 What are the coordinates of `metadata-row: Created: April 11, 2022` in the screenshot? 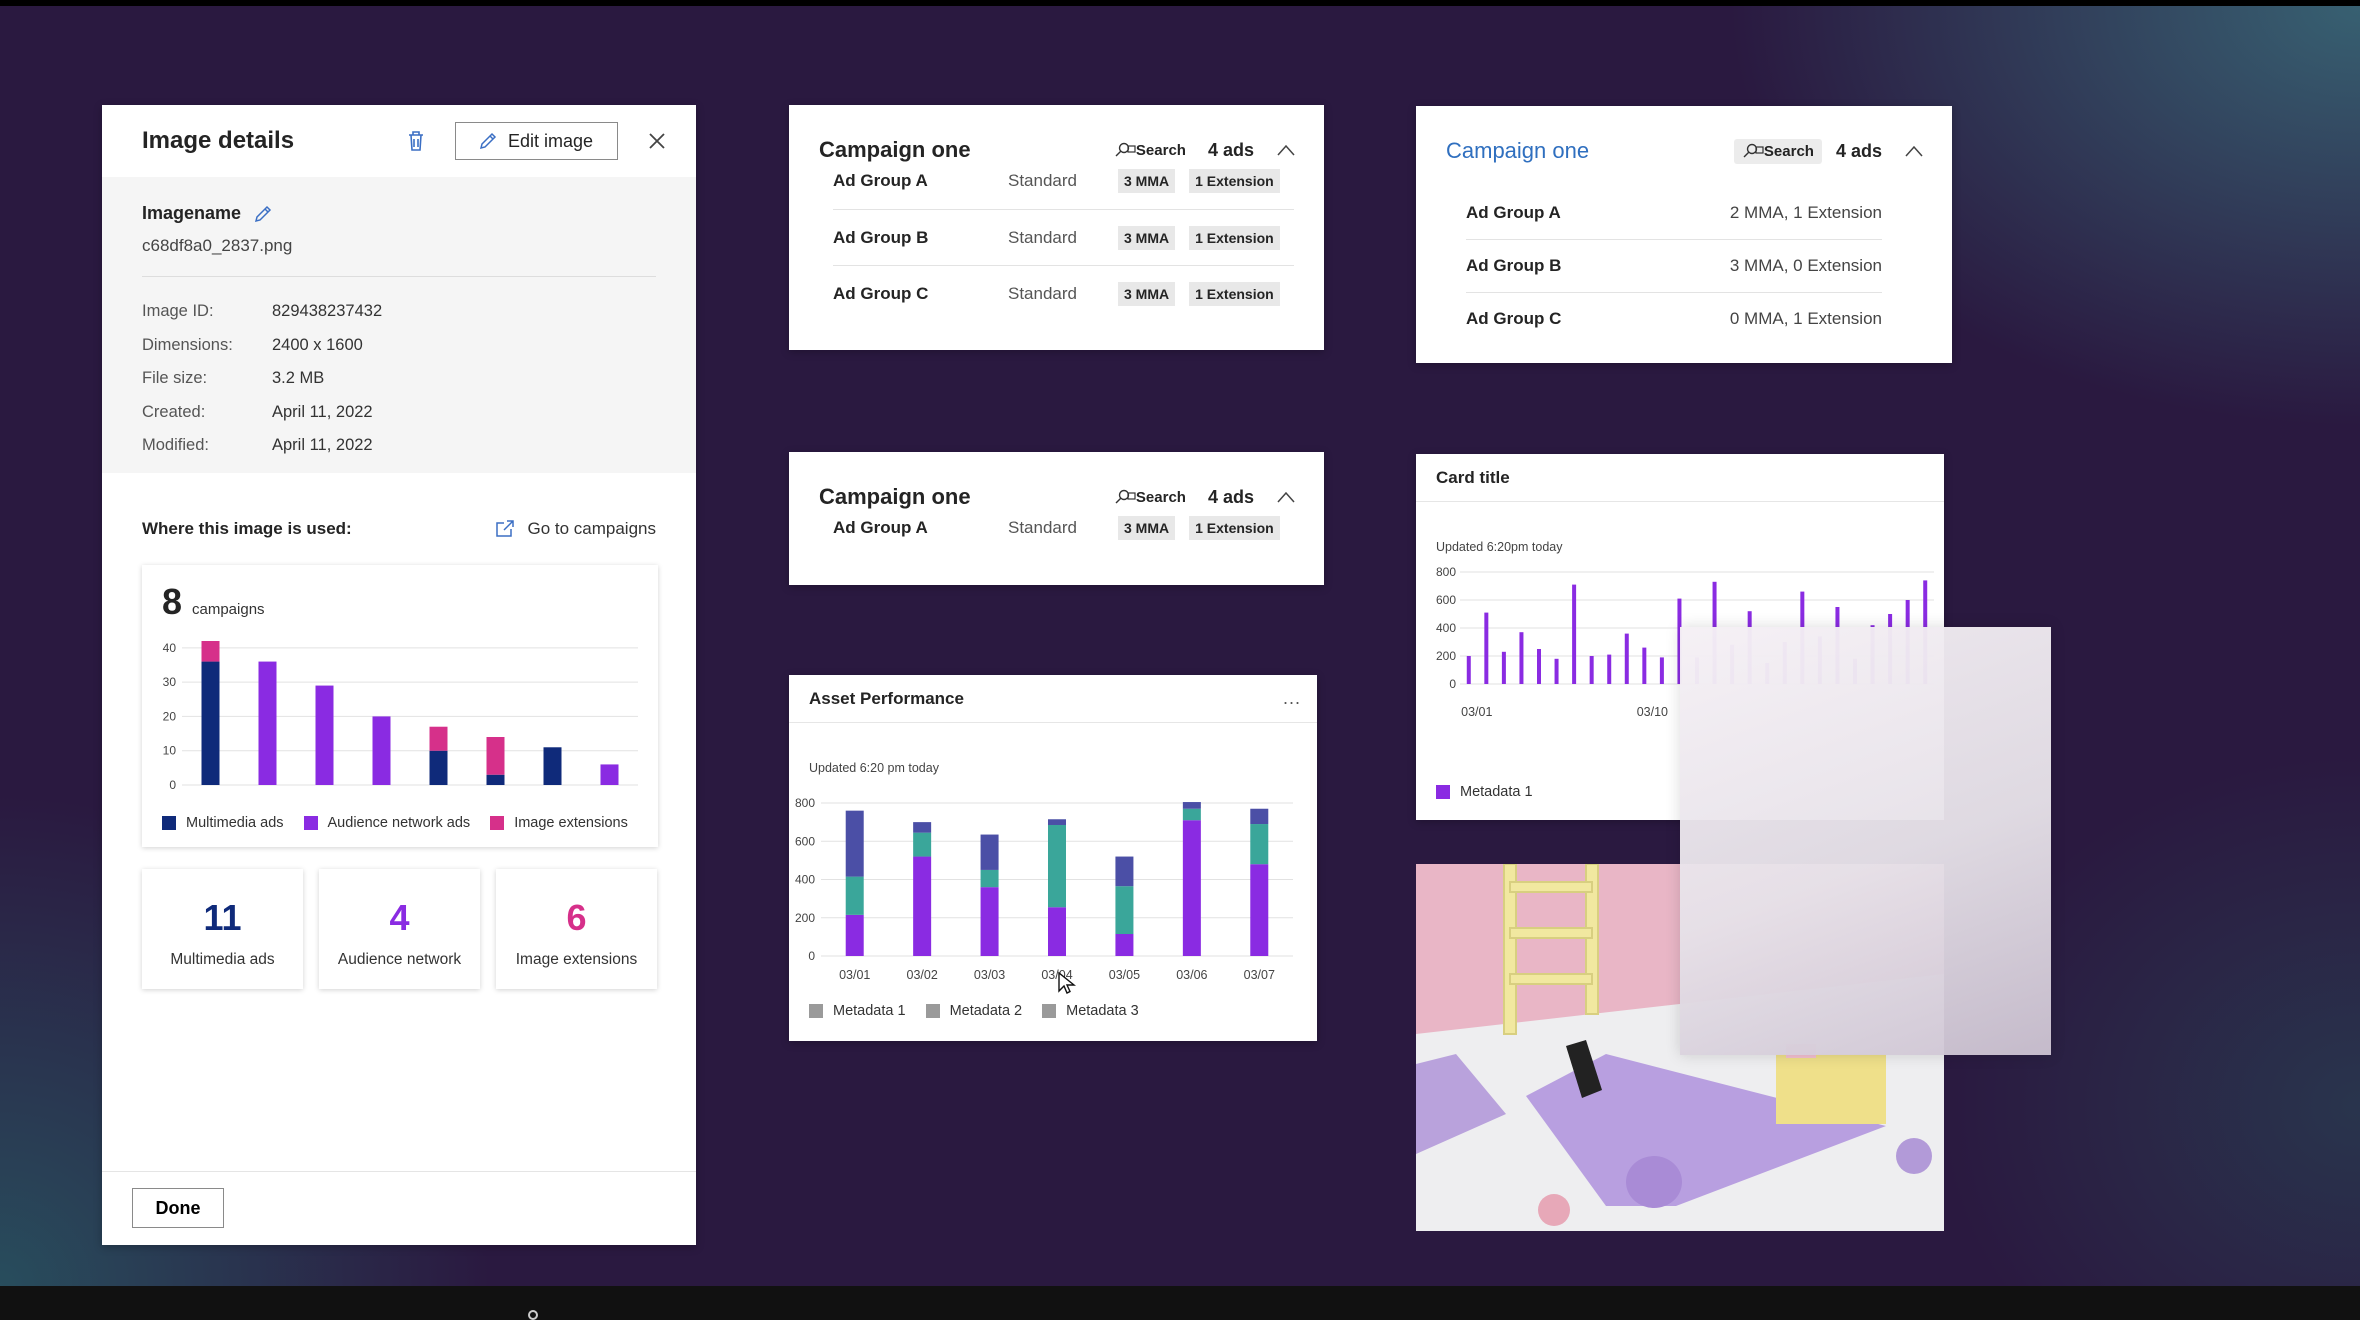 It's located at (399, 413).